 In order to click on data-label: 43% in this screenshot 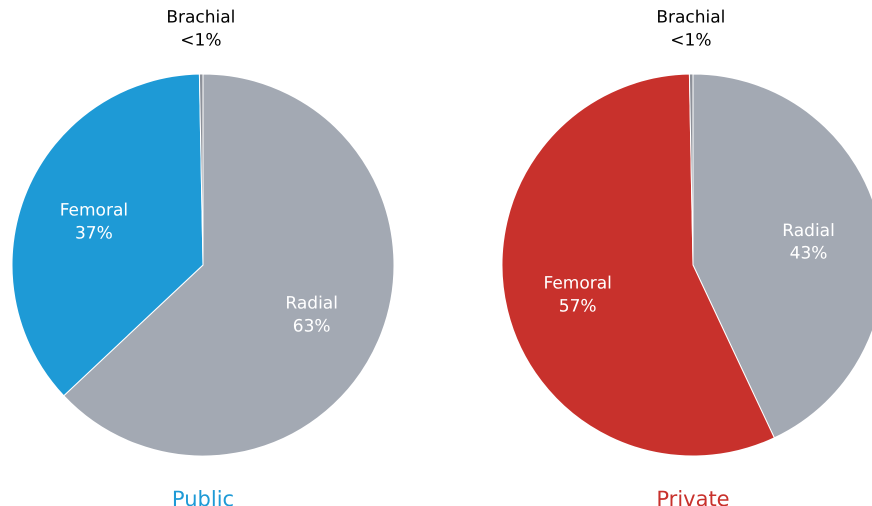, I will do `click(809, 254)`.